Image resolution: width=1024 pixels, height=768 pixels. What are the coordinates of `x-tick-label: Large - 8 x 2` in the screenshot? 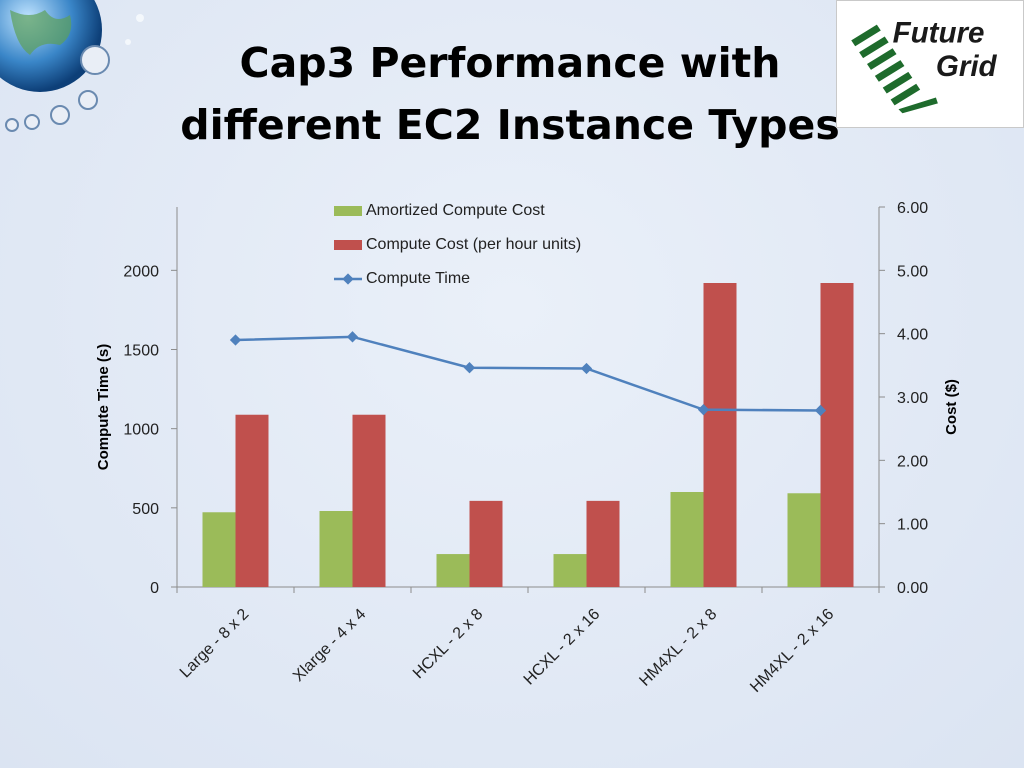 It's located at (215, 644).